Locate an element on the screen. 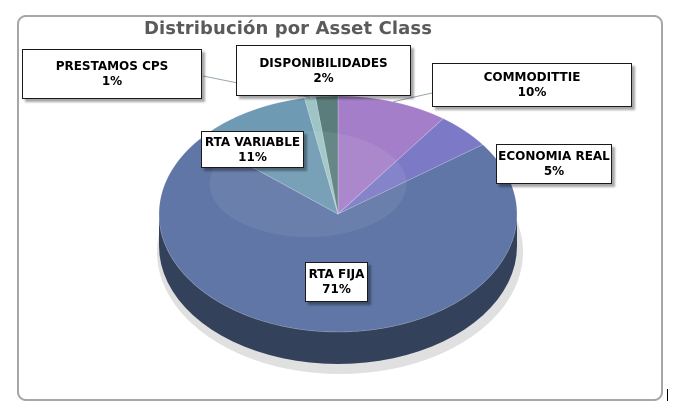 The height and width of the screenshot is (409, 674). data-label-name: DISPONIBILIDADES is located at coordinates (323, 62).